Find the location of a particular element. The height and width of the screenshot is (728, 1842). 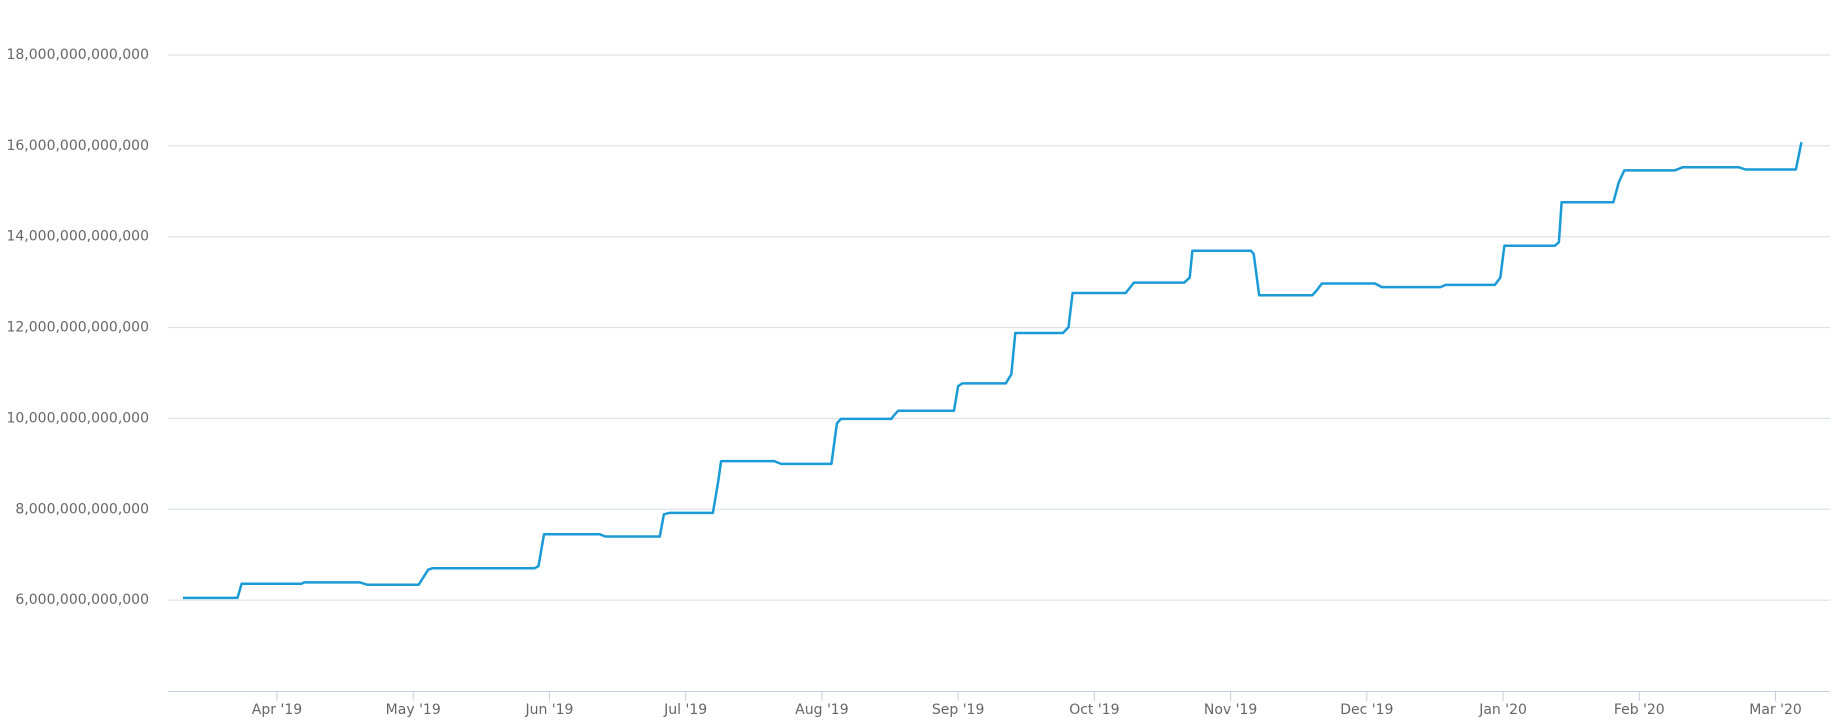

y-tick-label: 8,000,000,000,000 is located at coordinates (82, 509).